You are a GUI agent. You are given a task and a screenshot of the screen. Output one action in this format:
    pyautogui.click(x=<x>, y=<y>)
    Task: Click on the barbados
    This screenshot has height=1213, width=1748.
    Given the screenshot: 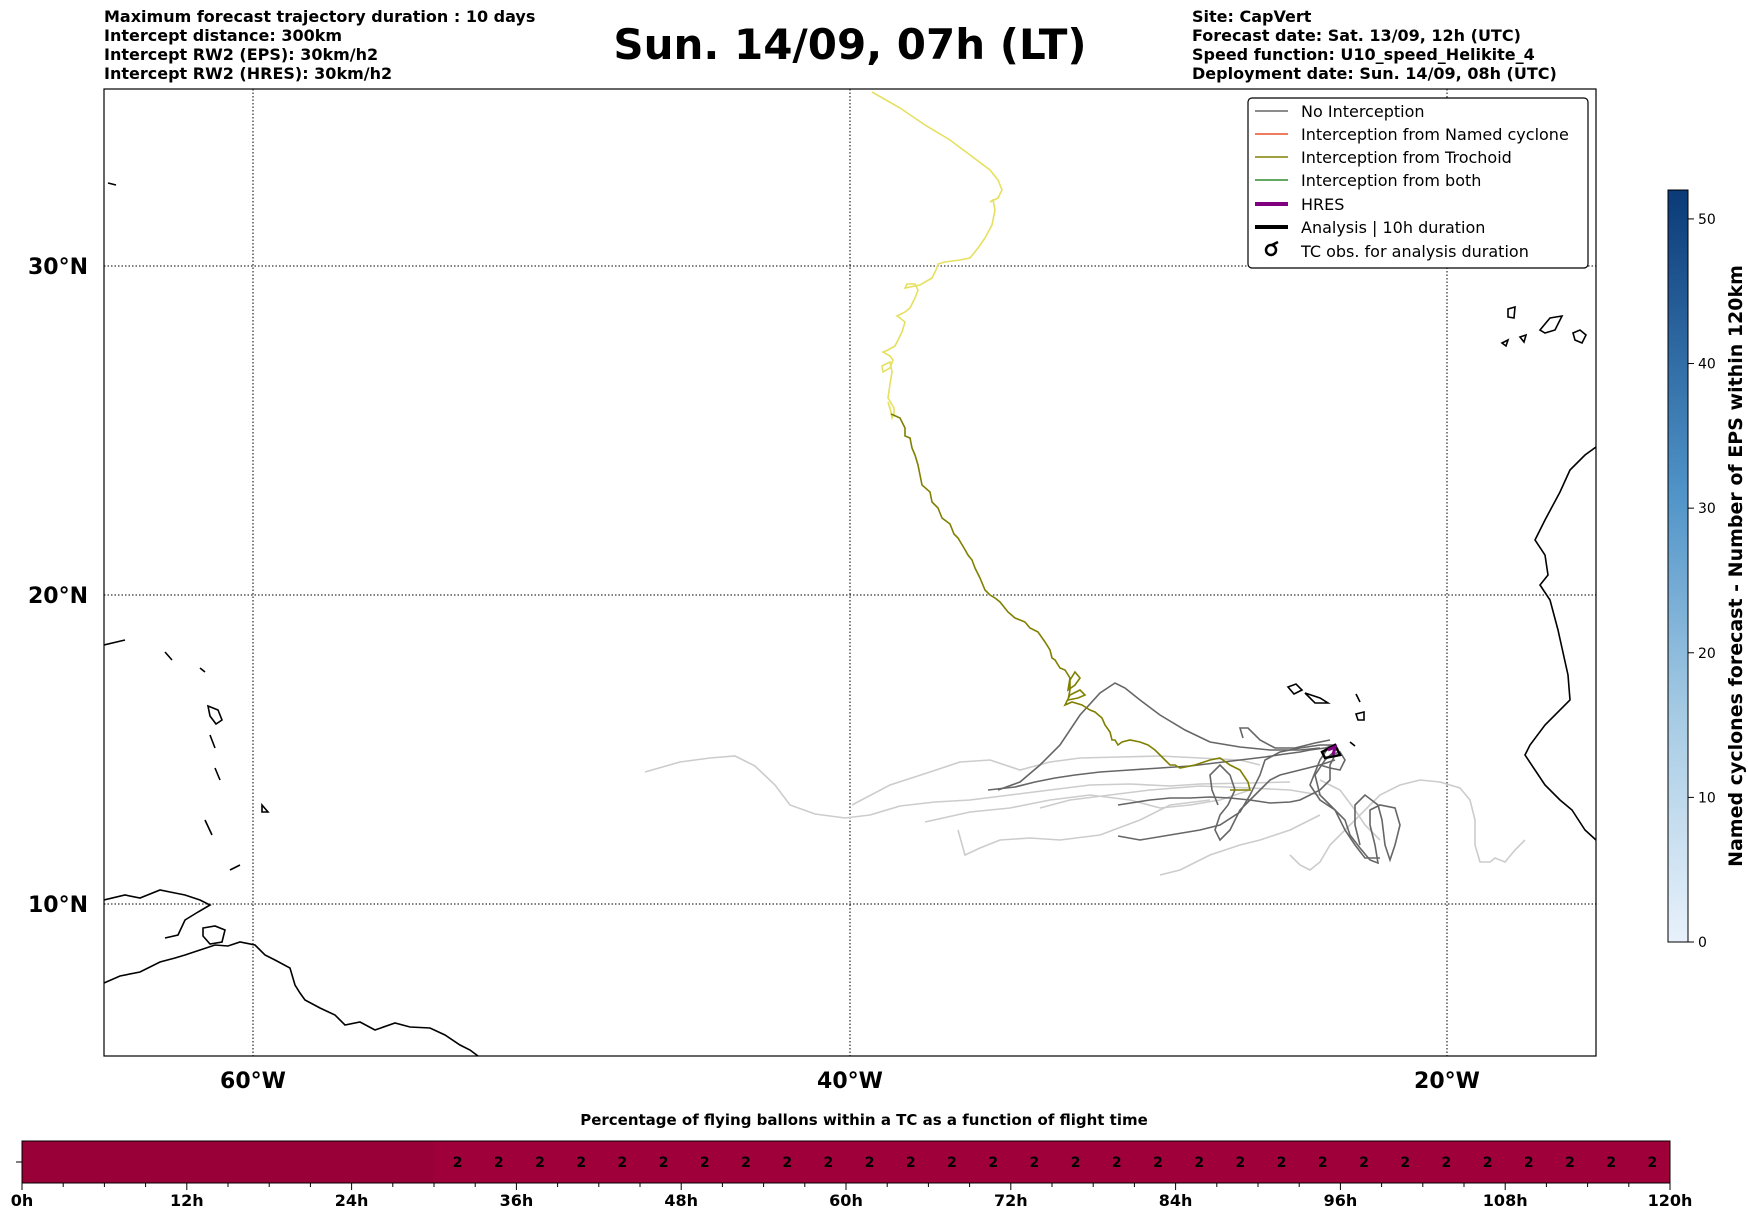 What is the action you would take?
    pyautogui.click(x=265, y=807)
    